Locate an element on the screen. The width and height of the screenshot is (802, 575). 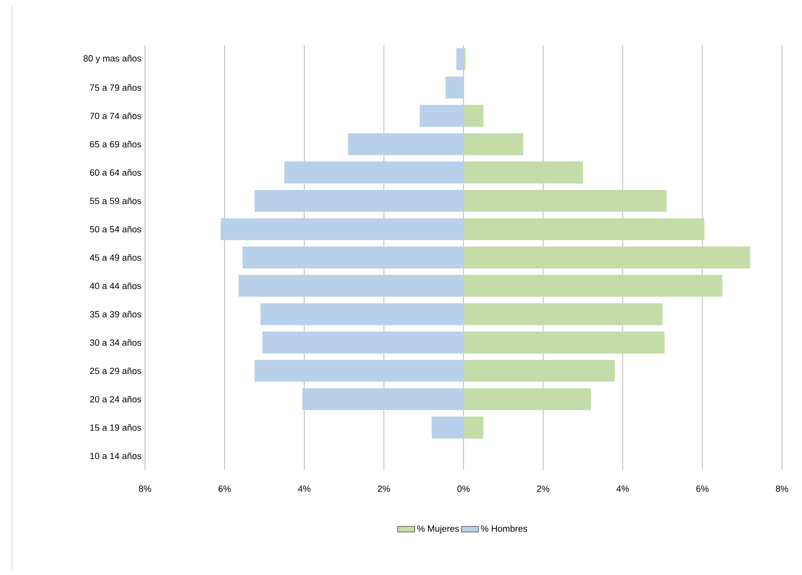
y-tick-label: 55 a 59 años is located at coordinates (116, 201).